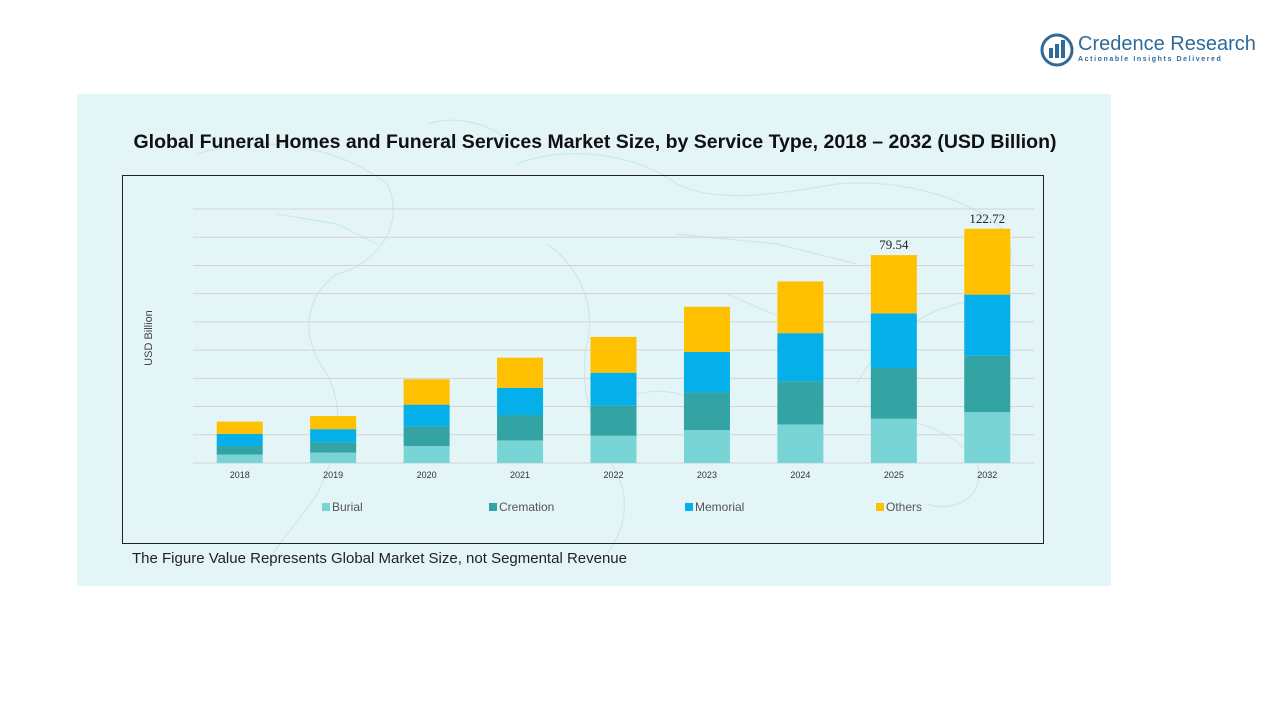 The height and width of the screenshot is (720, 1280). What do you see at coordinates (326, 507) in the screenshot?
I see `legend-swatch-burial` at bounding box center [326, 507].